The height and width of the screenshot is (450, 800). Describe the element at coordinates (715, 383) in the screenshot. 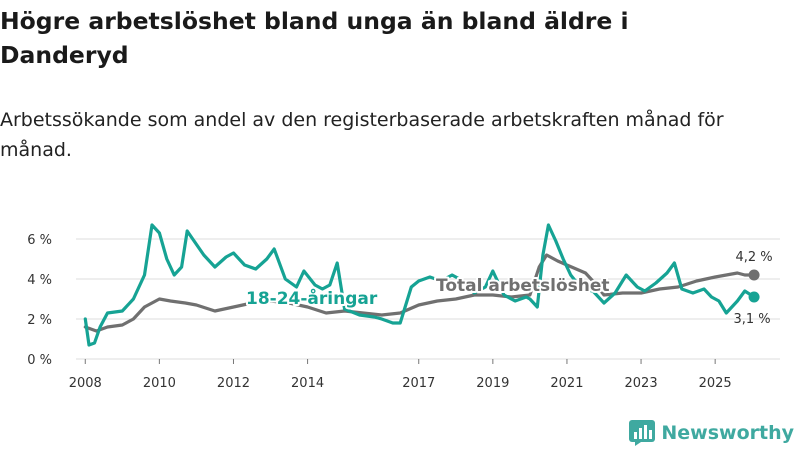

I see `x-tick-label: 2025` at that location.